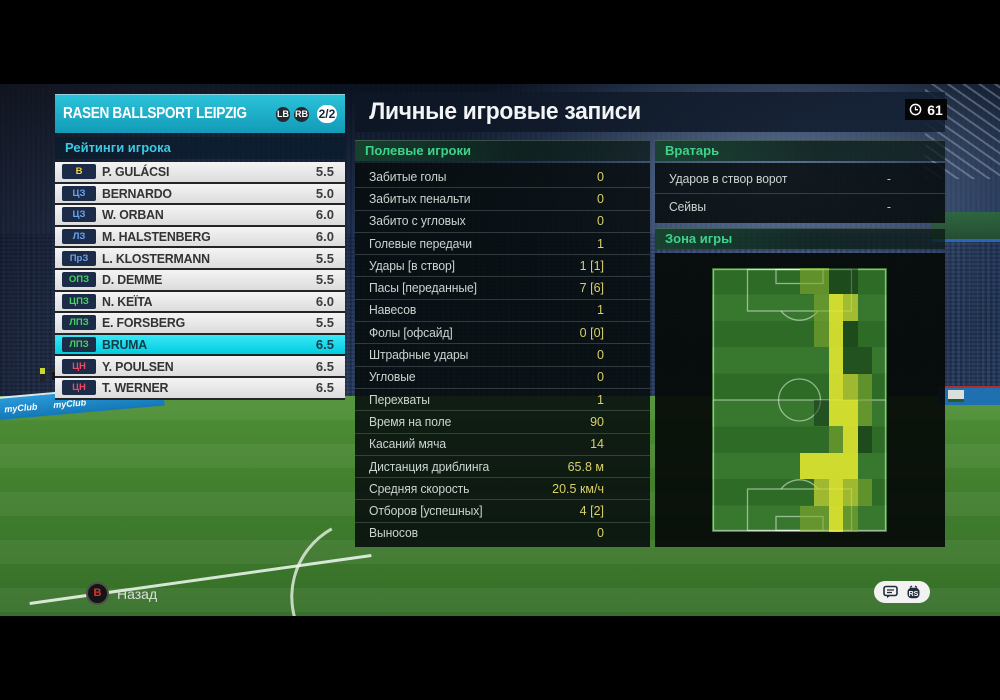 The image size is (1000, 700). Describe the element at coordinates (136, 172) in the screenshot. I see `player-name: P. GULÁCSI` at that location.